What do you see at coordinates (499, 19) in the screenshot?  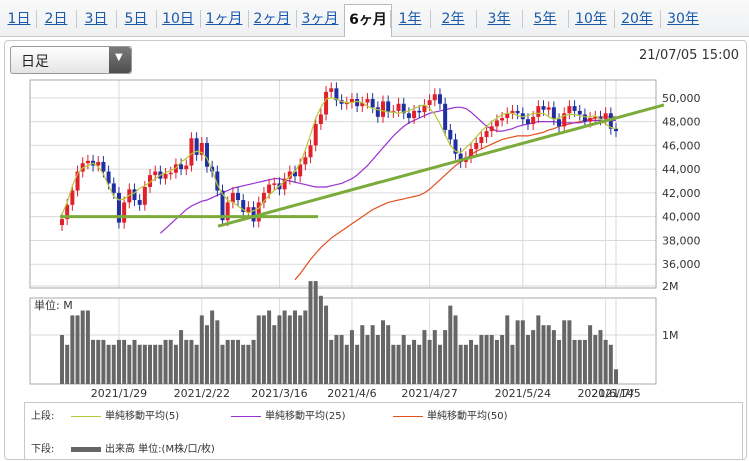 I see `tab-period-11: 3年` at bounding box center [499, 19].